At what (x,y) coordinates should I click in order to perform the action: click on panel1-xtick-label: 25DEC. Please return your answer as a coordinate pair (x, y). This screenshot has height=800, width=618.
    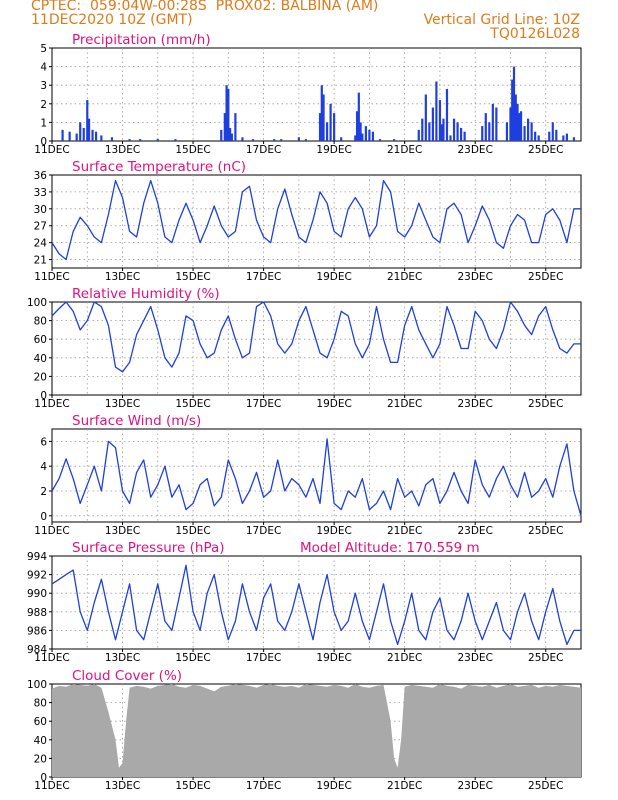
    Looking at the image, I should click on (545, 150).